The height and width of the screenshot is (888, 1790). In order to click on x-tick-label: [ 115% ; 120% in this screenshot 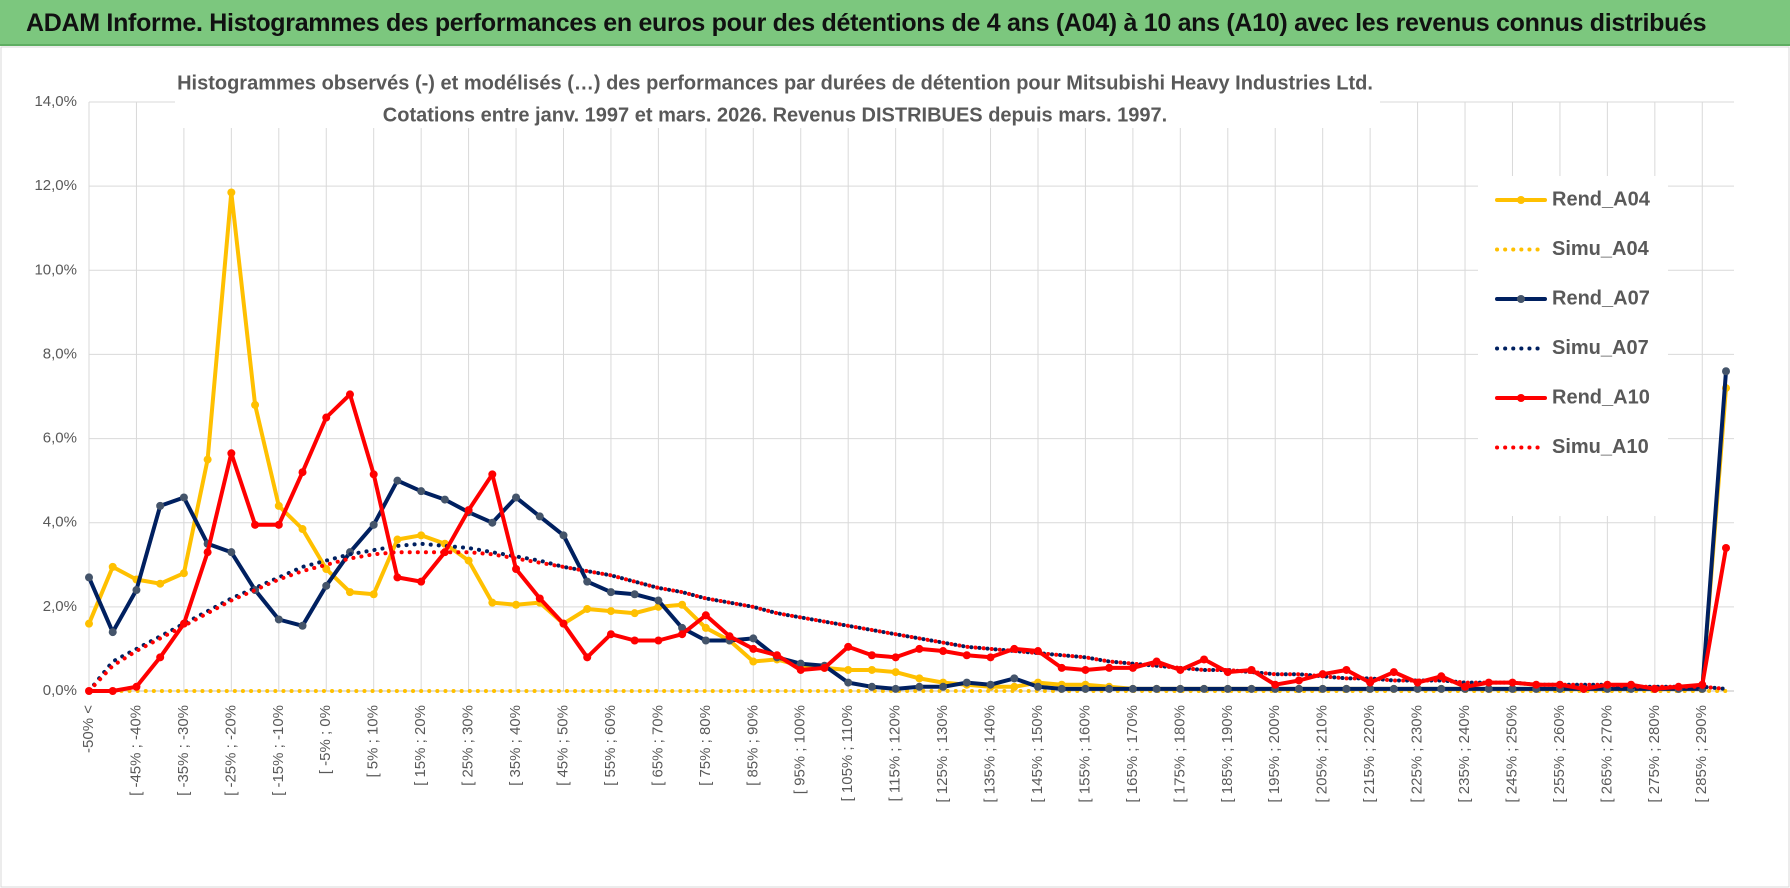, I will do `click(895, 753)`.